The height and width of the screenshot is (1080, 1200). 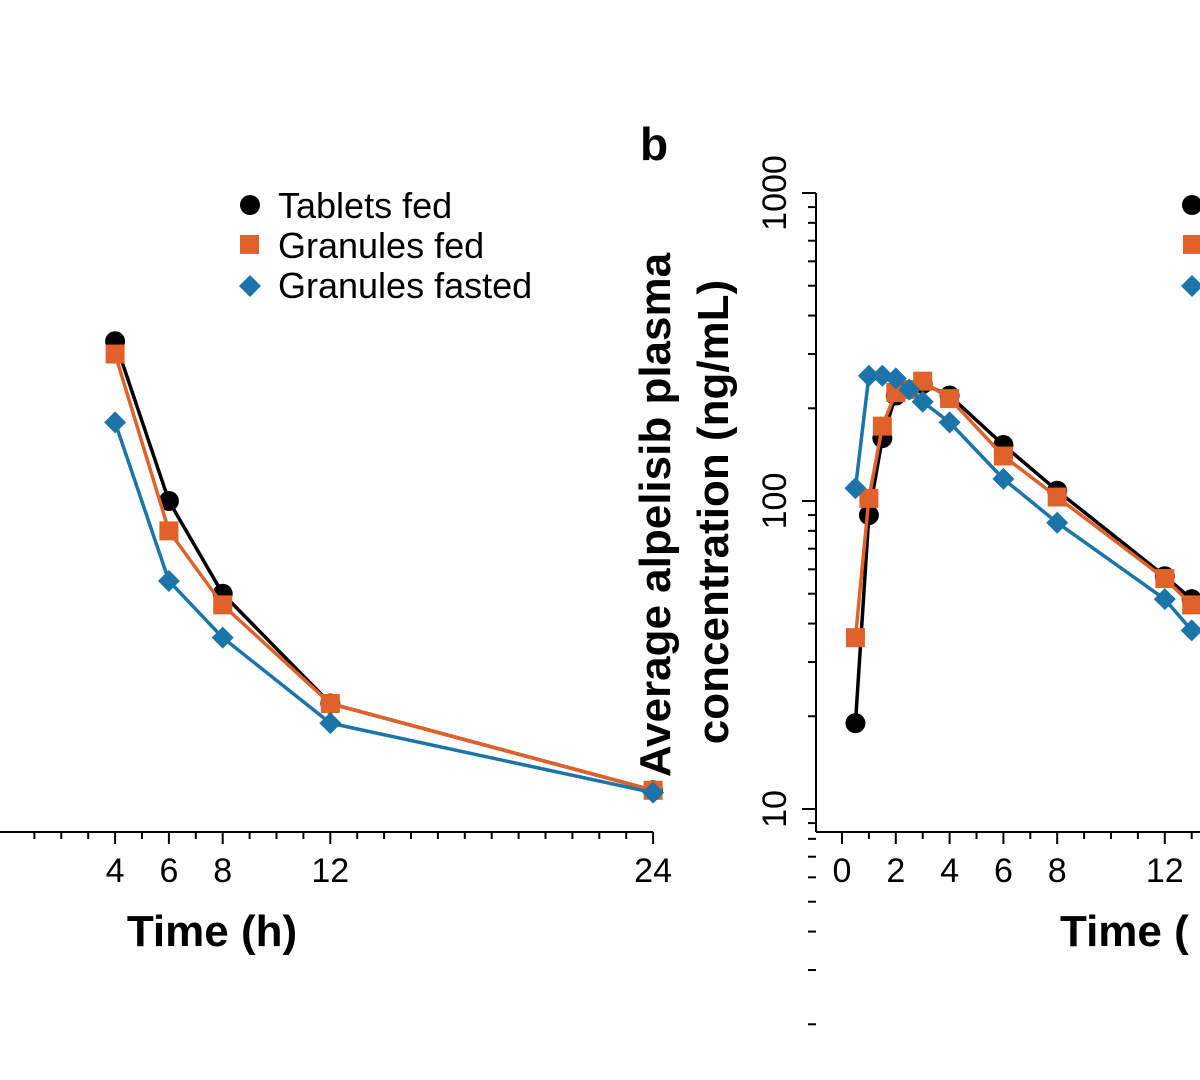 I want to click on data-point-granules-fasted-2.5, so click(x=909, y=389).